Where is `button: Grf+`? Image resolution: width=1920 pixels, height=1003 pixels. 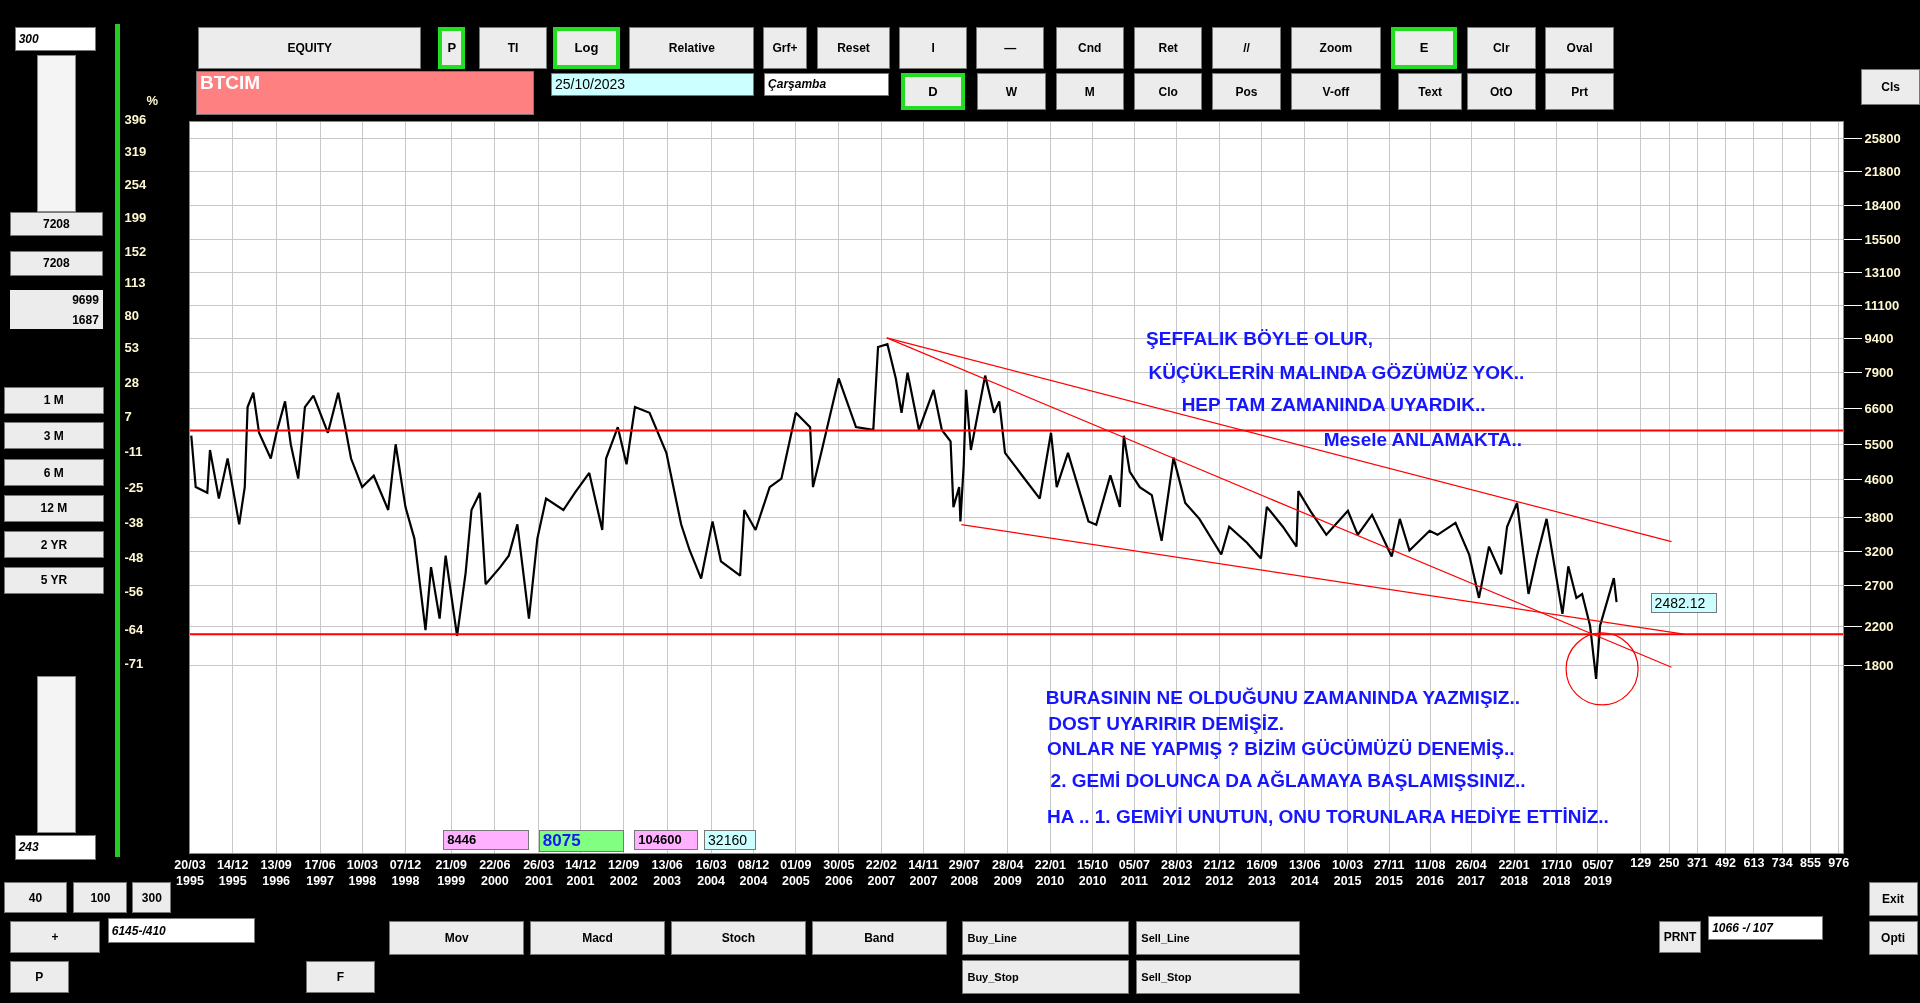 button: Grf+ is located at coordinates (784, 47).